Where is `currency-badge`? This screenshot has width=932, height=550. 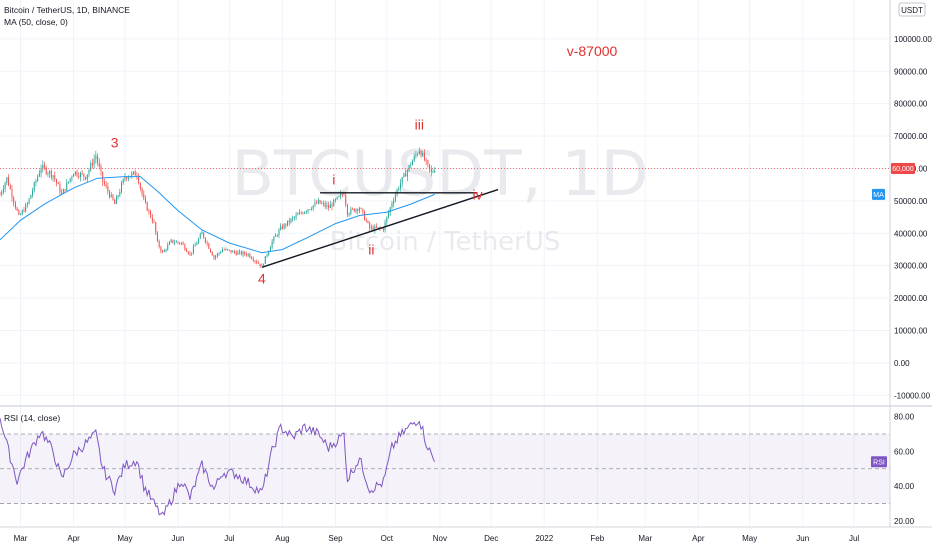 currency-badge is located at coordinates (912, 9).